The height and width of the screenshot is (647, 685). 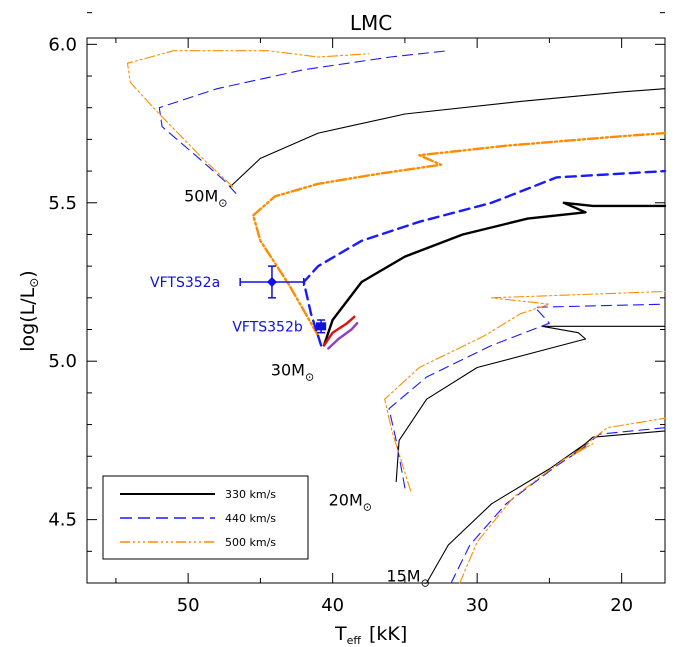 I want to click on track-m25-dashed, so click(x=527, y=396).